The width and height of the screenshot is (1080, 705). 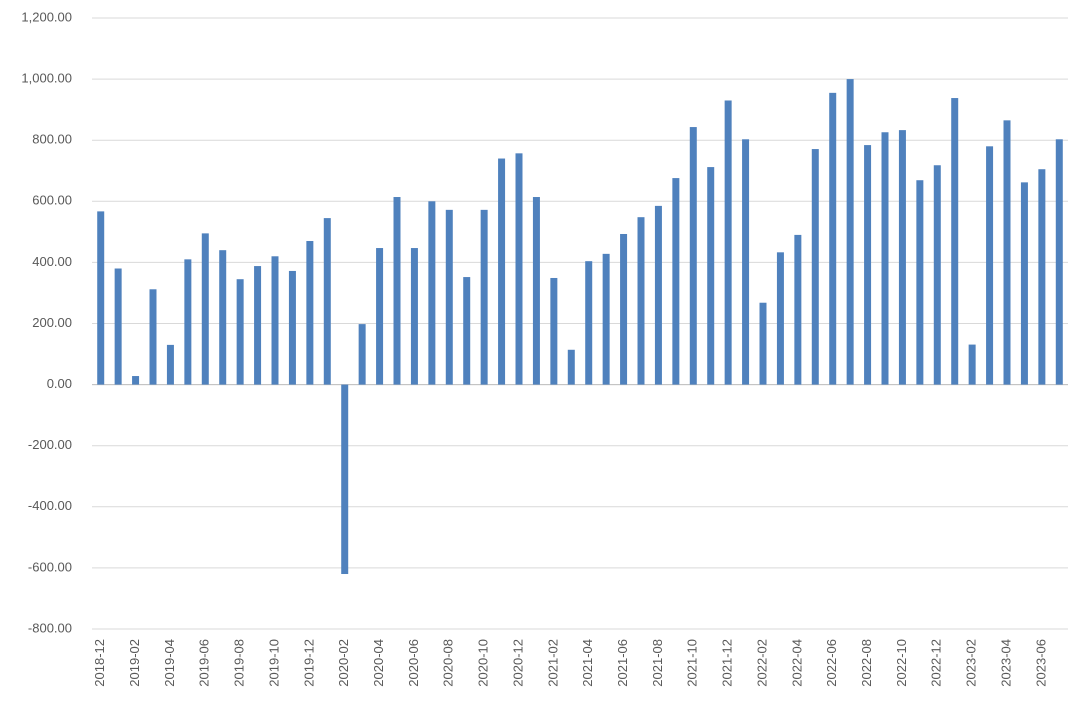 I want to click on x-tick-label: 2019-10, so click(x=273, y=663).